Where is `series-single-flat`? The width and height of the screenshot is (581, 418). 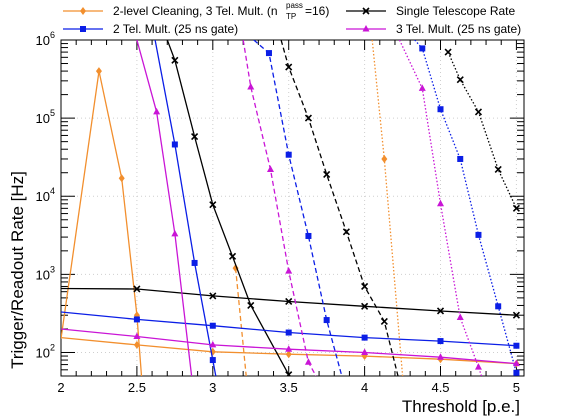
series-single-flat is located at coordinates (290, 302).